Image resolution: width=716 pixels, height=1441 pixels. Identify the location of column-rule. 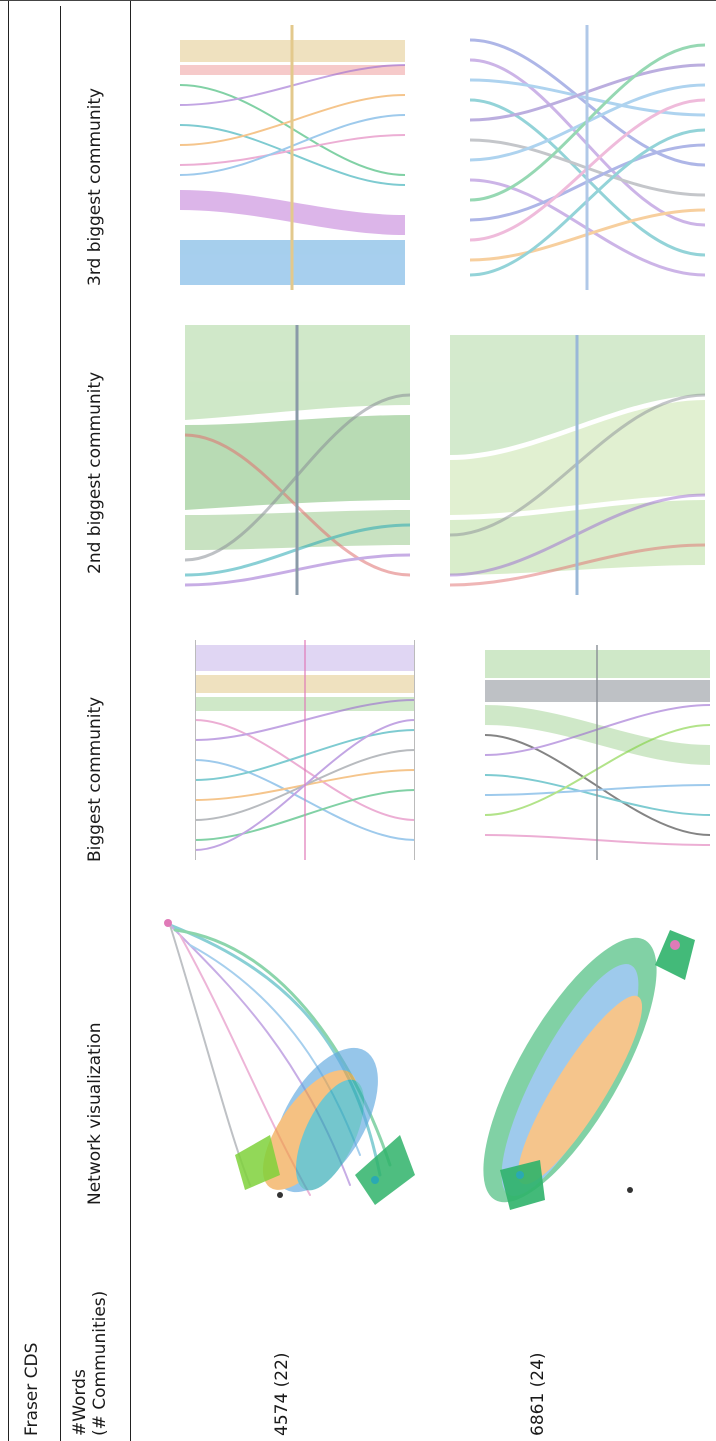
(358, 0).